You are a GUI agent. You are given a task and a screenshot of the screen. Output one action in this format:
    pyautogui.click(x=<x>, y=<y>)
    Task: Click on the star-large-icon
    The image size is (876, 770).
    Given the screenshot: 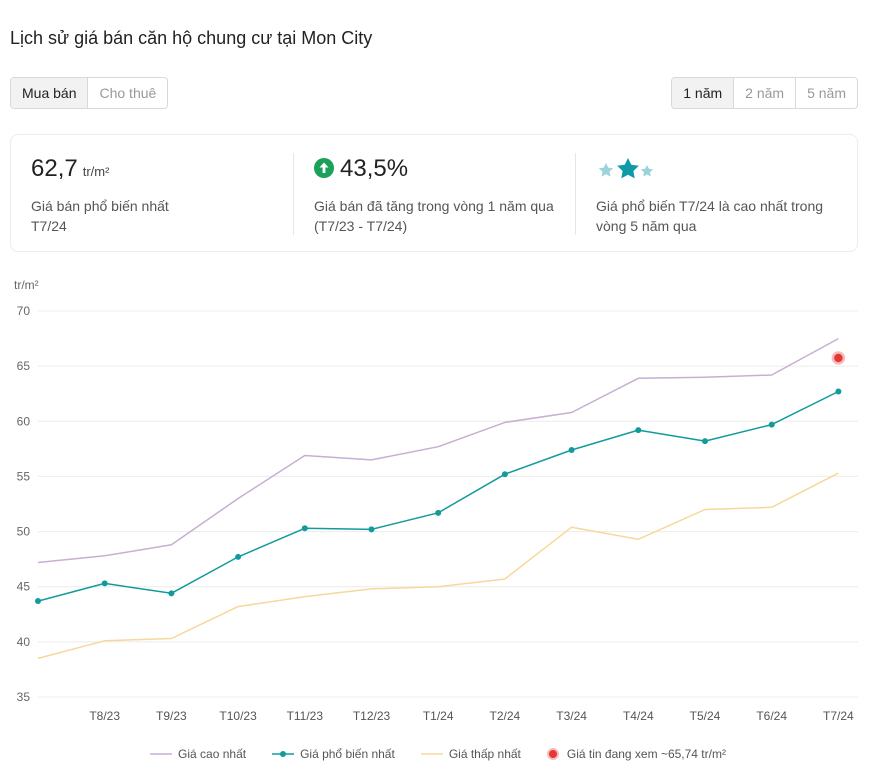 What is the action you would take?
    pyautogui.click(x=628, y=168)
    